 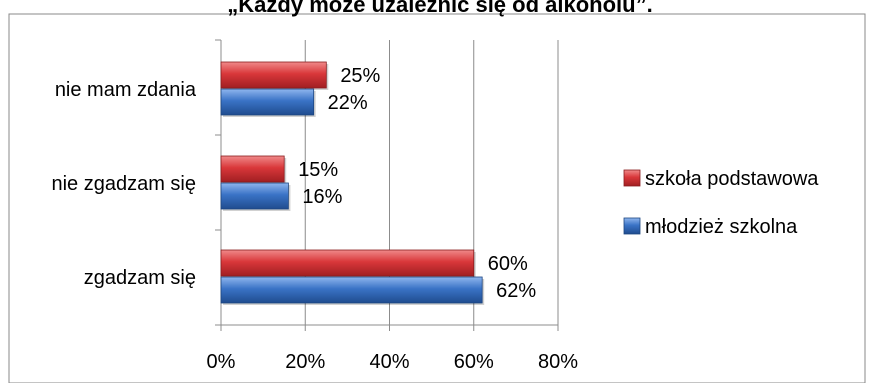 What do you see at coordinates (123, 184) in the screenshot?
I see `category-label: nie zgadzam się` at bounding box center [123, 184].